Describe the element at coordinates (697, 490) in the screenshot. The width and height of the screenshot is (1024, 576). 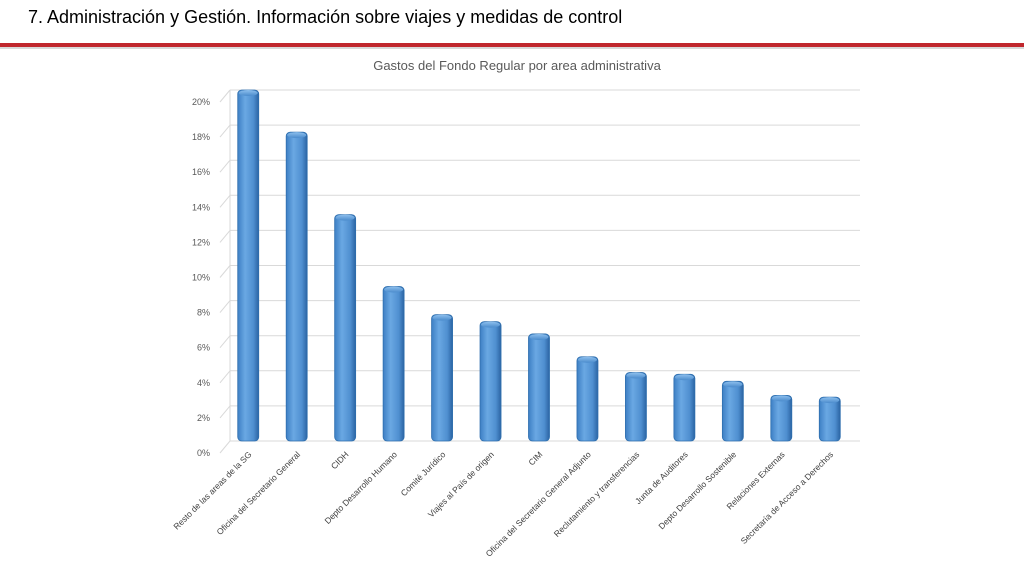
I see `x-tick-label: Depto Desarrollo Sostenible` at that location.